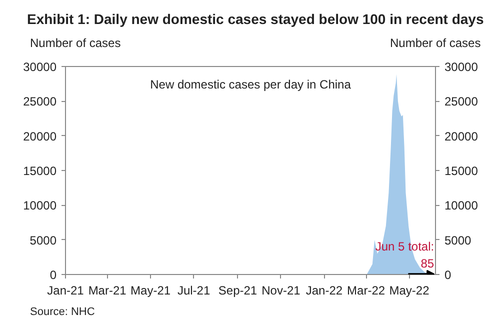  Describe the element at coordinates (461, 101) in the screenshot. I see `y2-tick-label: 25000` at that location.